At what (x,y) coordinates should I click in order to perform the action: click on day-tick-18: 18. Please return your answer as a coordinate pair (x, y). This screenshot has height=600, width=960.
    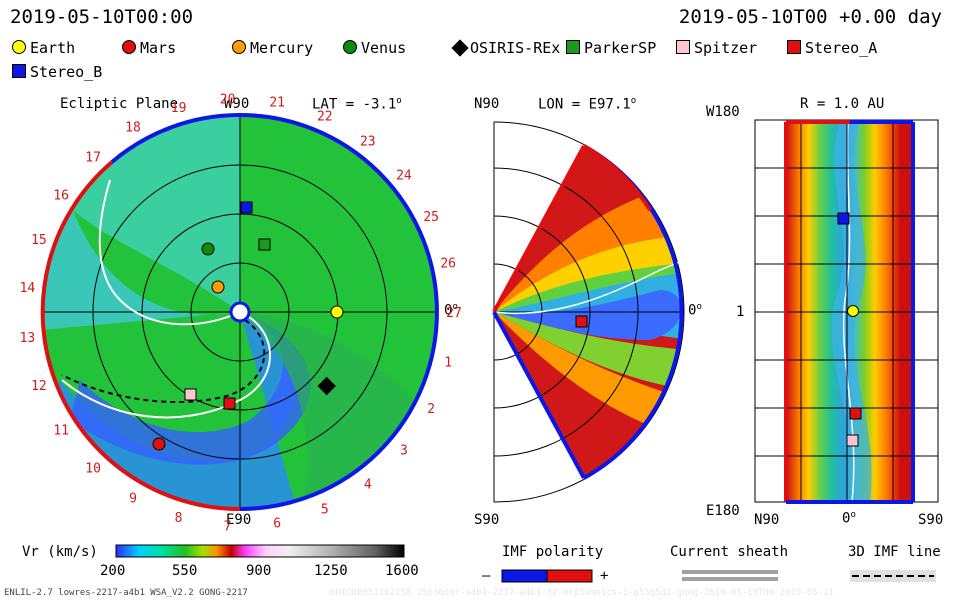
    Looking at the image, I should click on (133, 128).